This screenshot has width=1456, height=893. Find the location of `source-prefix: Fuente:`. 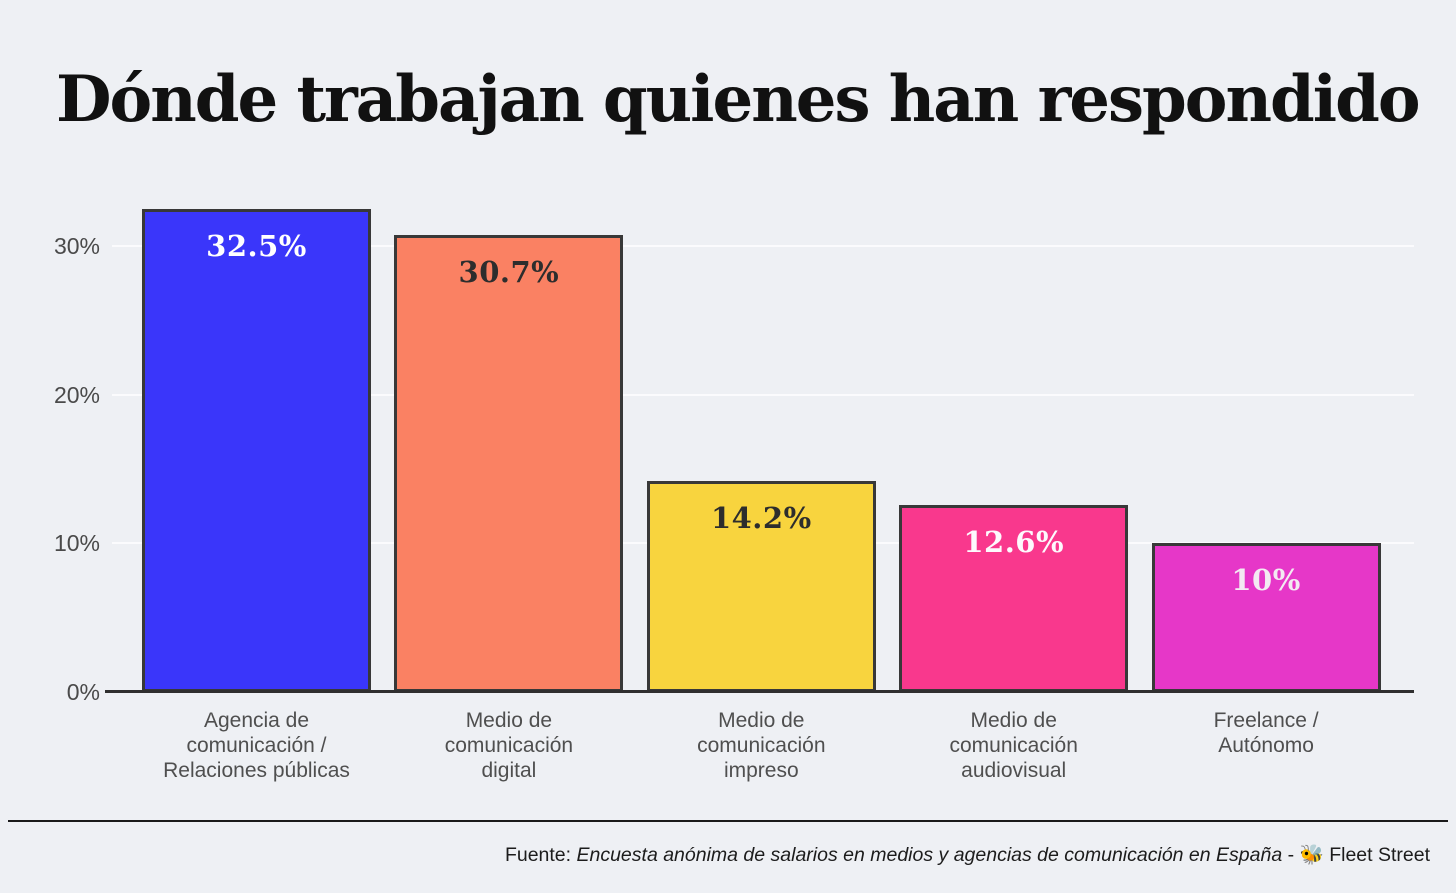

source-prefix: Fuente: is located at coordinates (540, 855).